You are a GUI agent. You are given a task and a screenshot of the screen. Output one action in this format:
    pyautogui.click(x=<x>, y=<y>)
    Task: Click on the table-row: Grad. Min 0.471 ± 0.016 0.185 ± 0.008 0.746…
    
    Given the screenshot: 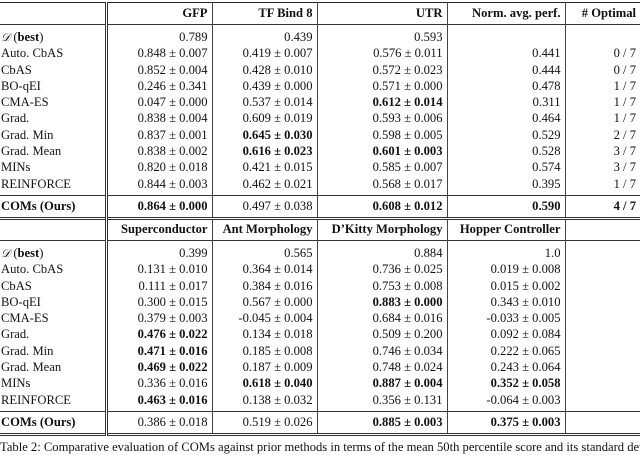 What is the action you would take?
    pyautogui.click(x=320, y=351)
    